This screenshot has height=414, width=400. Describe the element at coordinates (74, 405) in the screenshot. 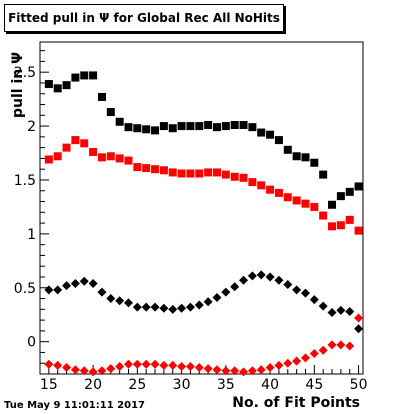

I see `timestamp: Tue May 9 11:01:11 2017` at that location.